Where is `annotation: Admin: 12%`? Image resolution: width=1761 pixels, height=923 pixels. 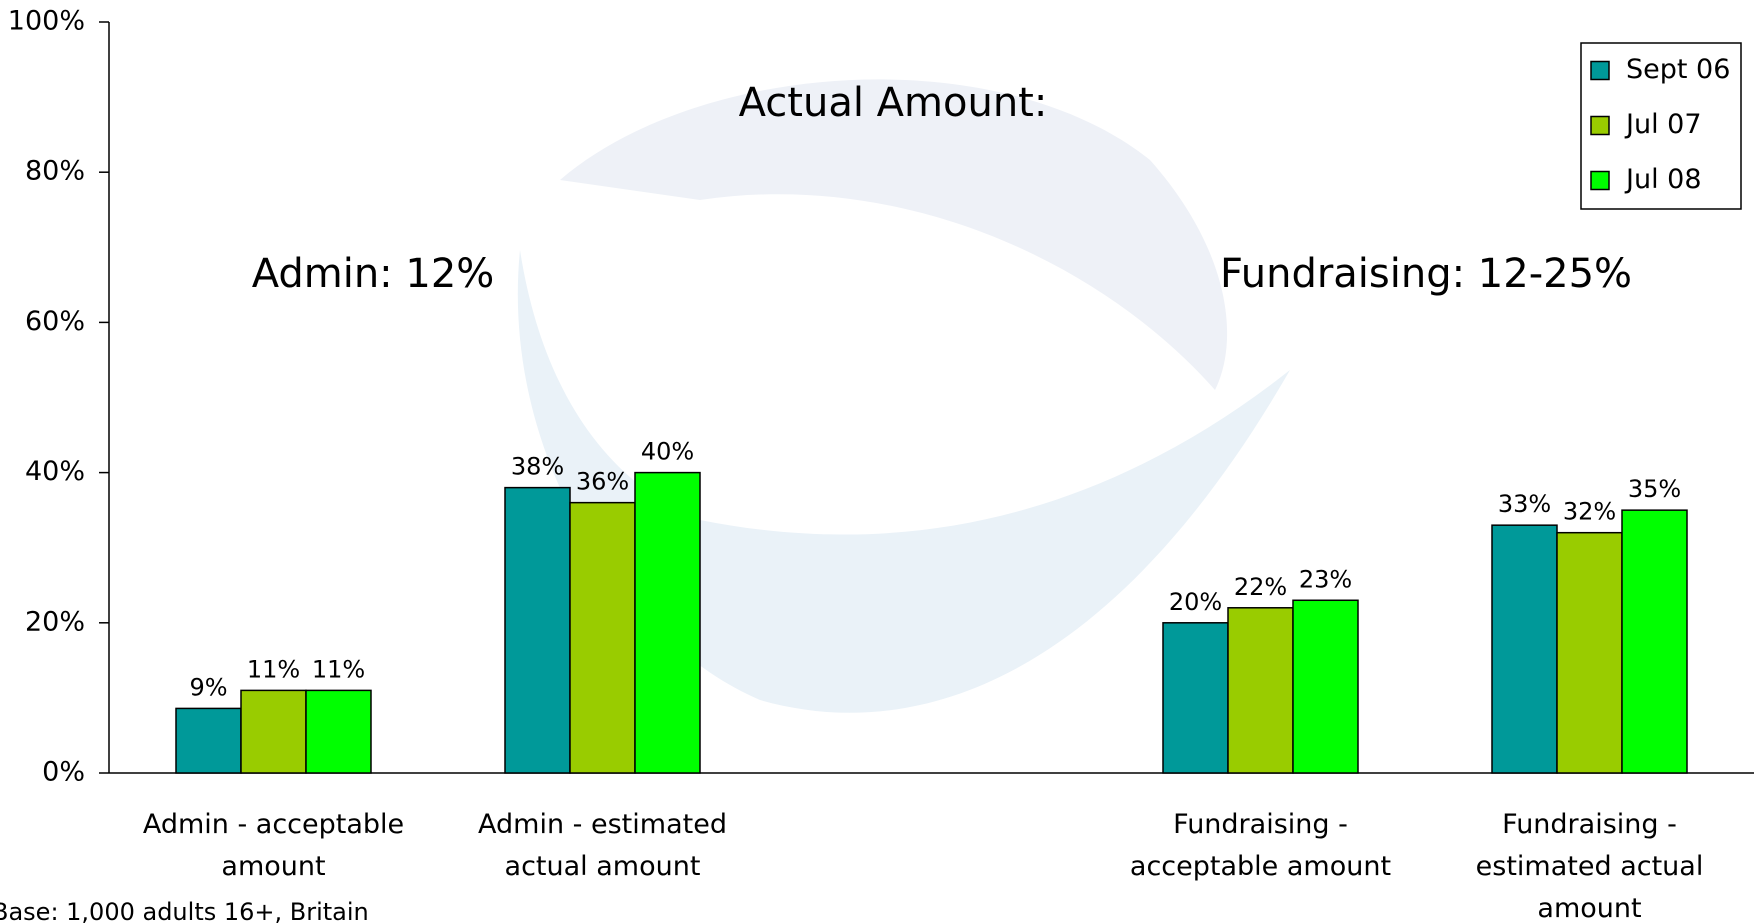 annotation: Admin: 12% is located at coordinates (373, 274).